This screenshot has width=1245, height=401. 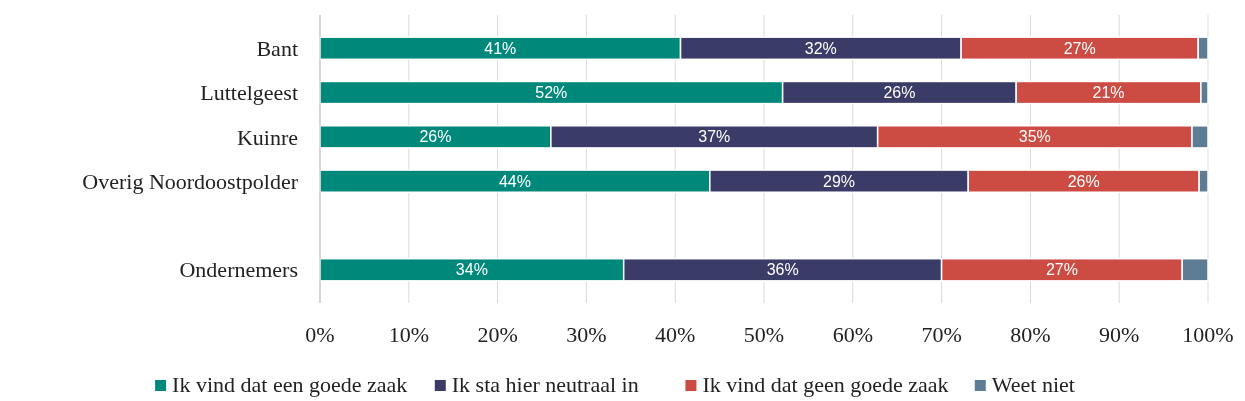 What do you see at coordinates (782, 270) in the screenshot?
I see `data-label: 36%` at bounding box center [782, 270].